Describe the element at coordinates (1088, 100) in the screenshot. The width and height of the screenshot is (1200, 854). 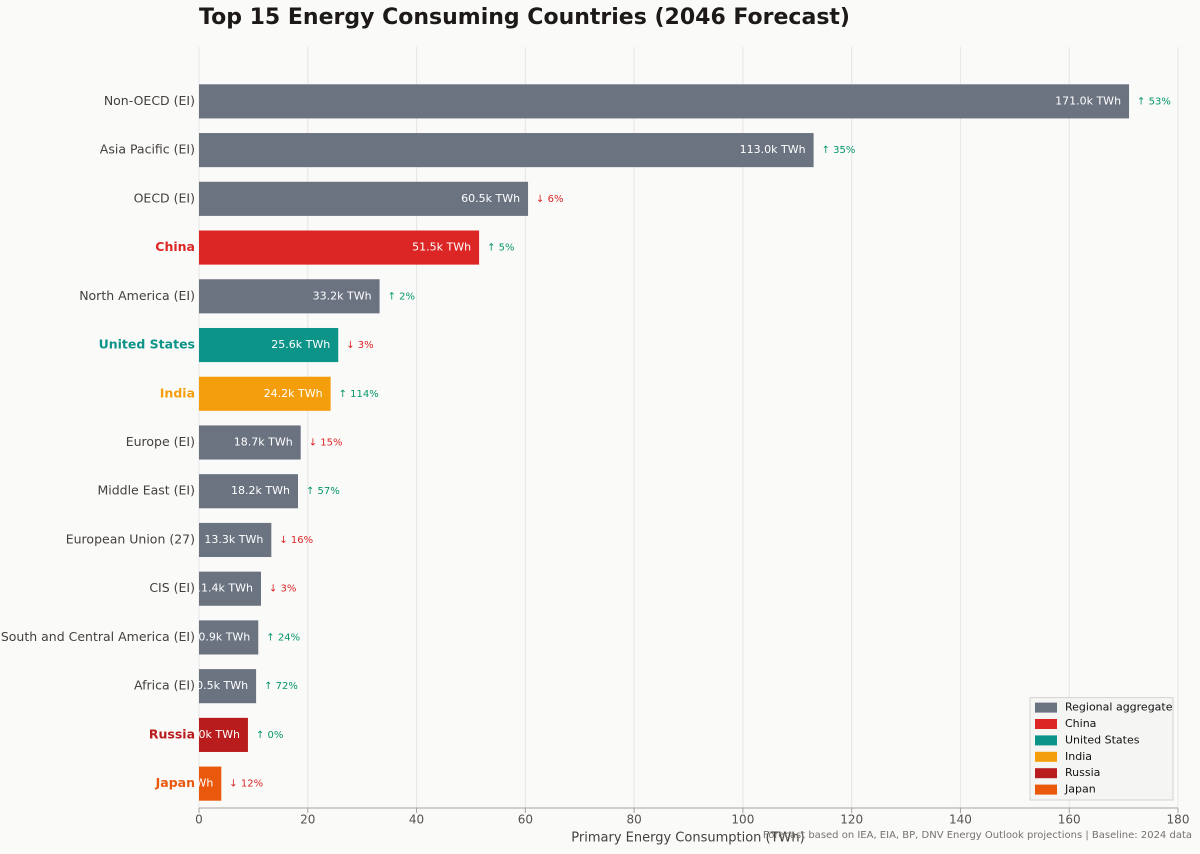
I see `value-label: 171.0k TWh` at that location.